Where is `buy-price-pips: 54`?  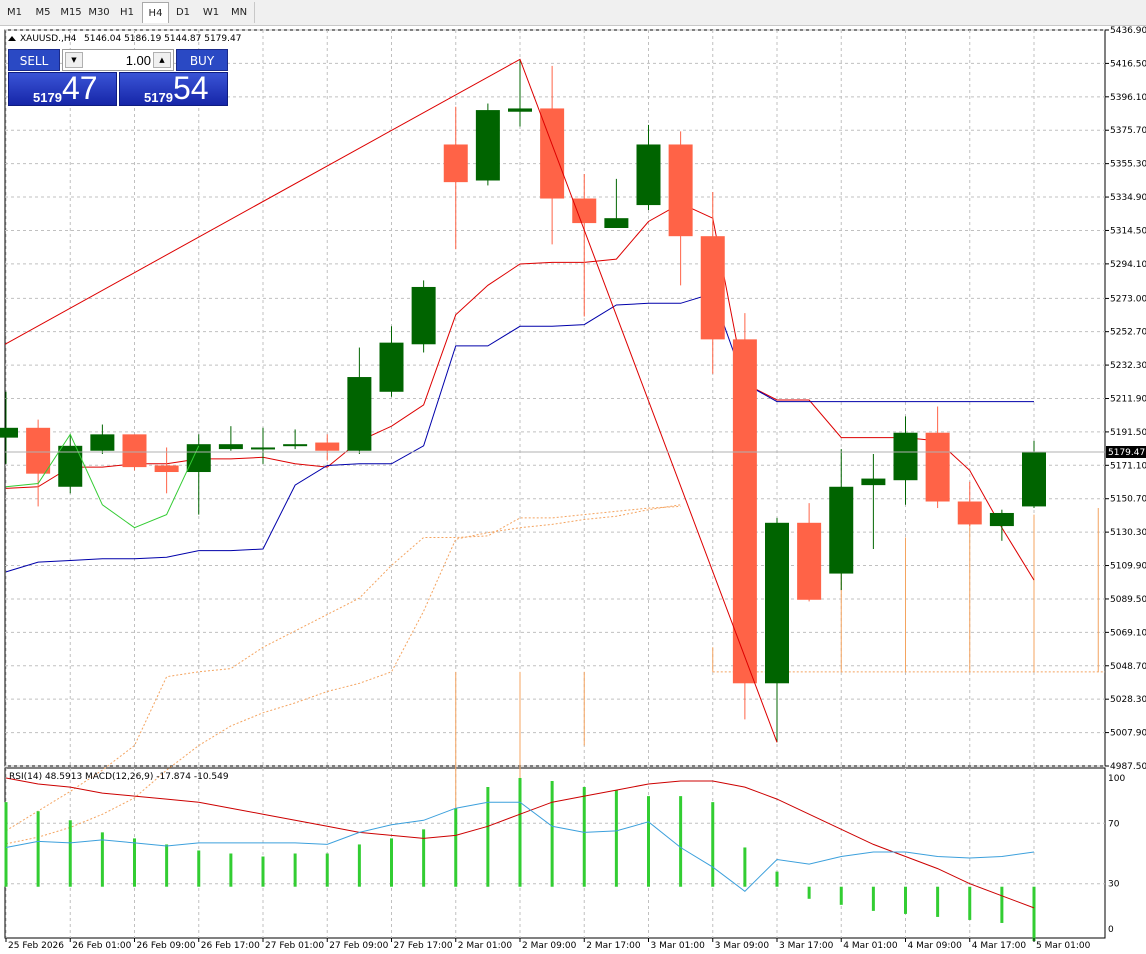
buy-price-pips: 54 is located at coordinates (191, 88).